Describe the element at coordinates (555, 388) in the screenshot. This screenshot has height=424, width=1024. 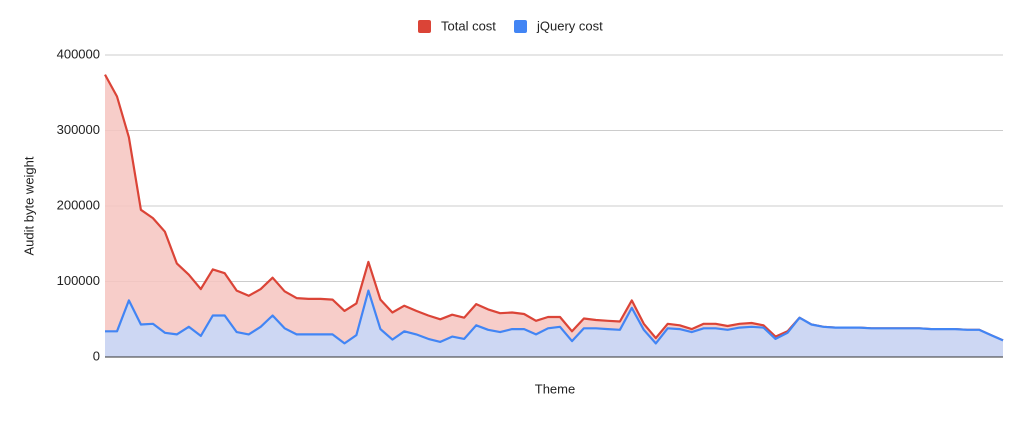
I see `x-axis-label: Theme` at that location.